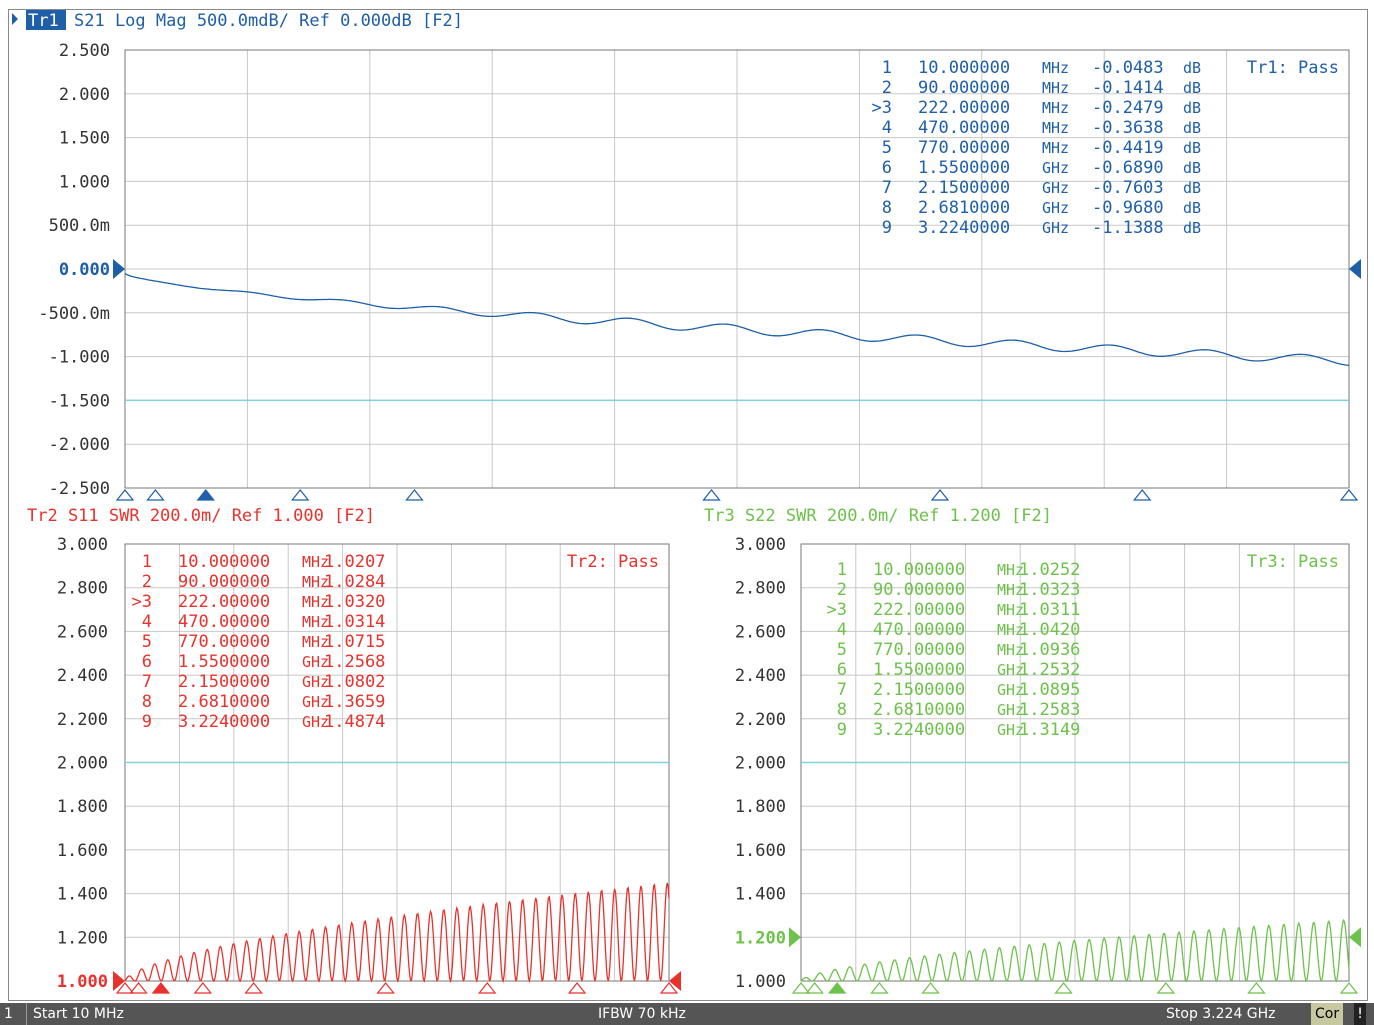 This screenshot has height=1025, width=1374. What do you see at coordinates (842, 650) in the screenshot?
I see `marker-number: 5` at bounding box center [842, 650].